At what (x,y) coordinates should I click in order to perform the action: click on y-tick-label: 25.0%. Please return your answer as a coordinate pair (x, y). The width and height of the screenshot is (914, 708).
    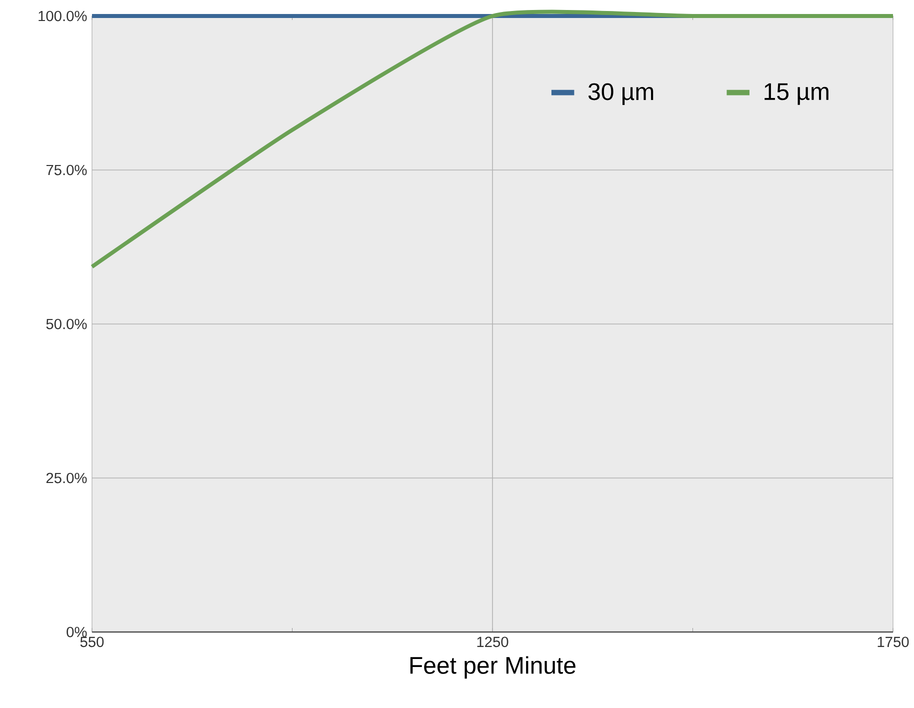
    Looking at the image, I should click on (66, 478).